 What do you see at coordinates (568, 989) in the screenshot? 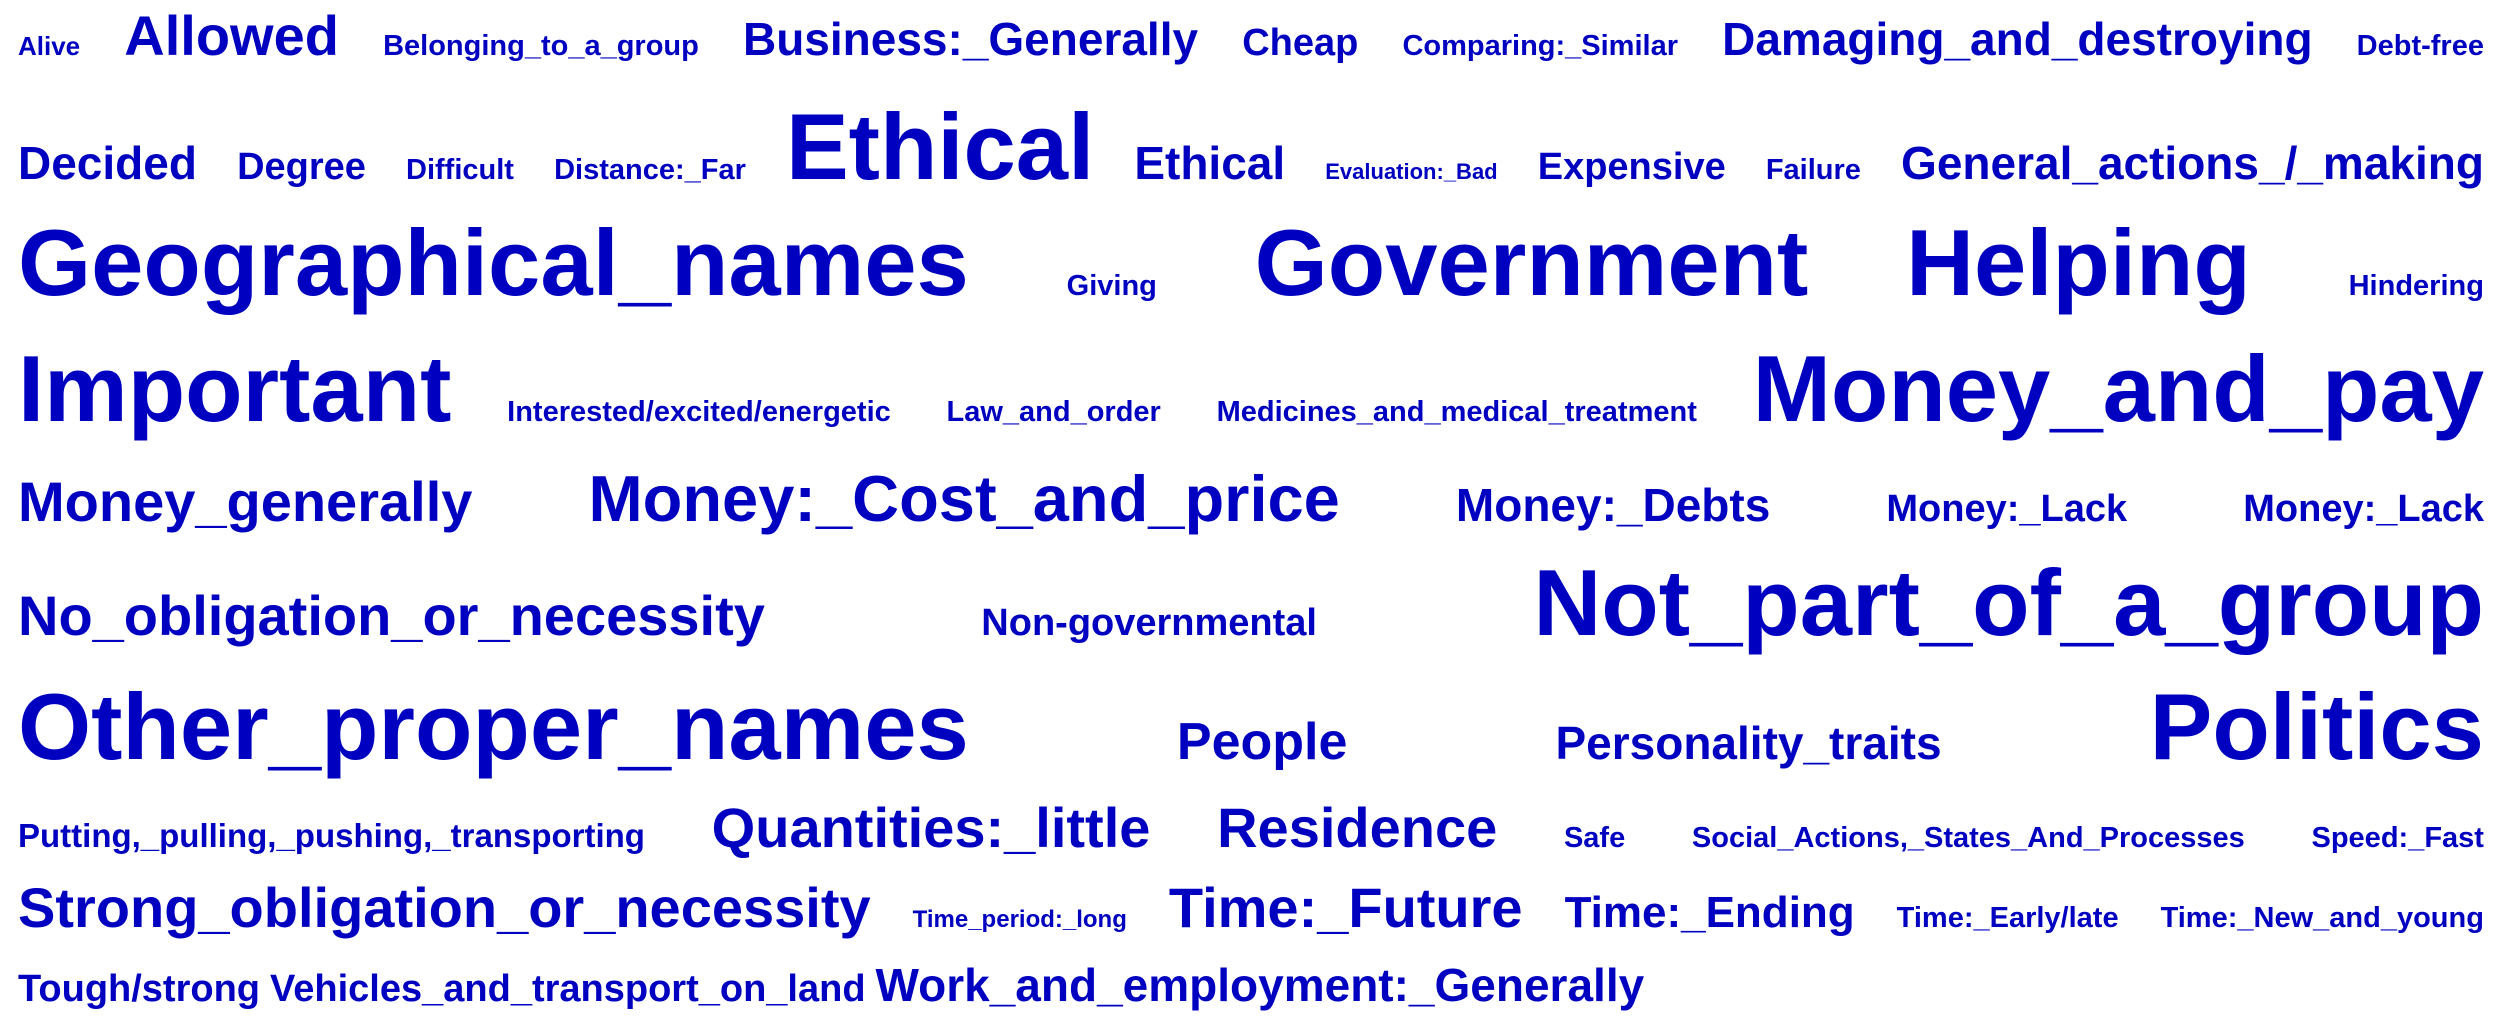
I see `cloud-word: Vehicles_and_transport_on_land` at bounding box center [568, 989].